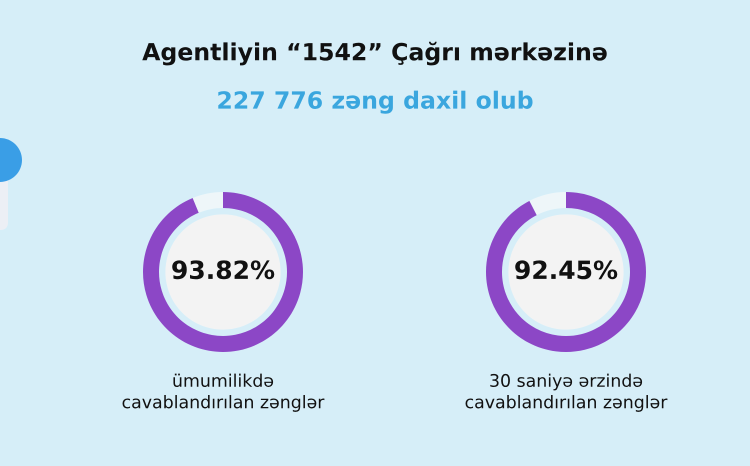 The height and width of the screenshot is (466, 750). I want to click on text: 227 776 zəng daxil olub, so click(375, 102).